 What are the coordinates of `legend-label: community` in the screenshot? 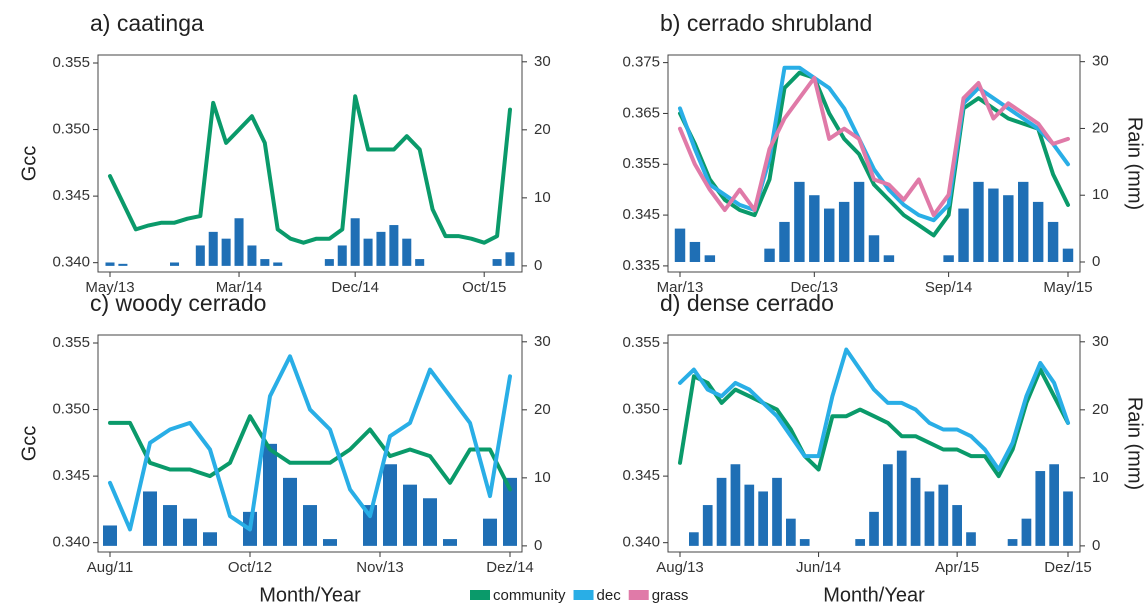 It's located at (529, 595).